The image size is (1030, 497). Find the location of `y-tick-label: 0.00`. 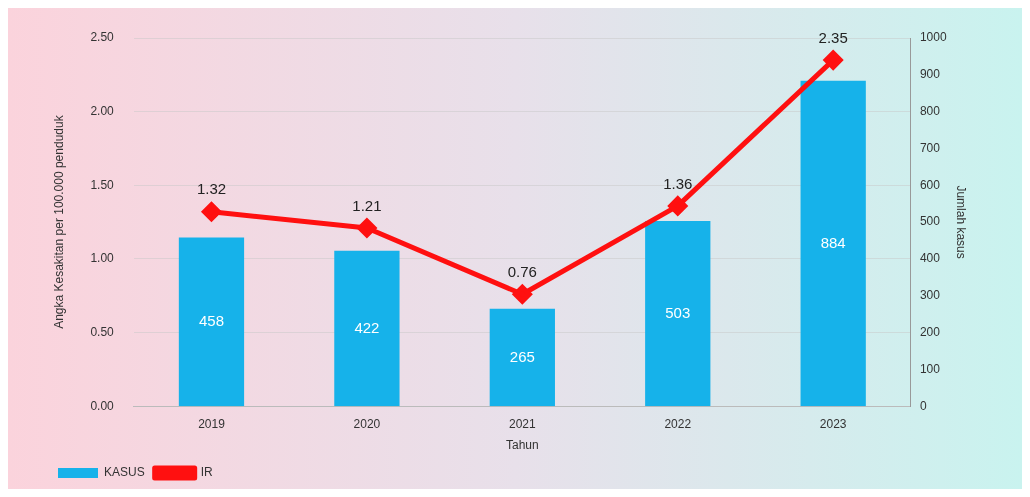

y-tick-label: 0.00 is located at coordinates (102, 405).